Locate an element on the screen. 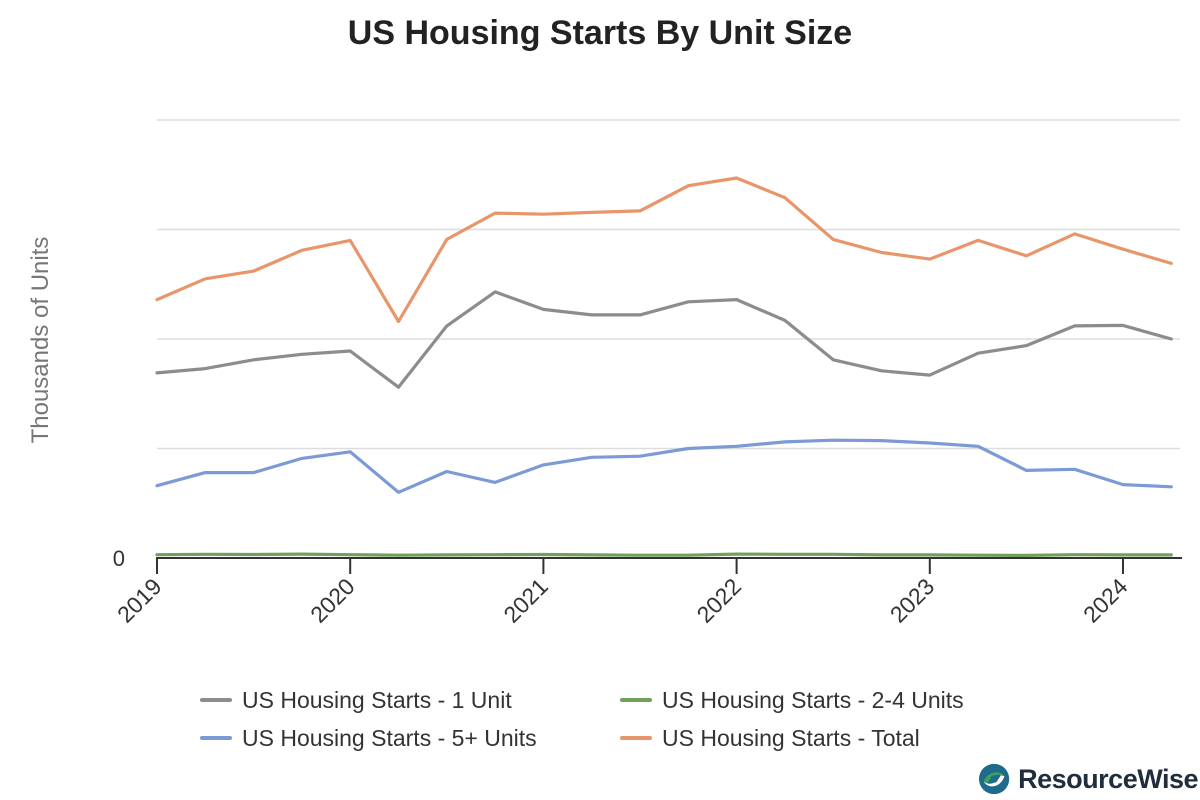 The height and width of the screenshot is (800, 1200). legend-swatch-5-plus-units is located at coordinates (216, 738).